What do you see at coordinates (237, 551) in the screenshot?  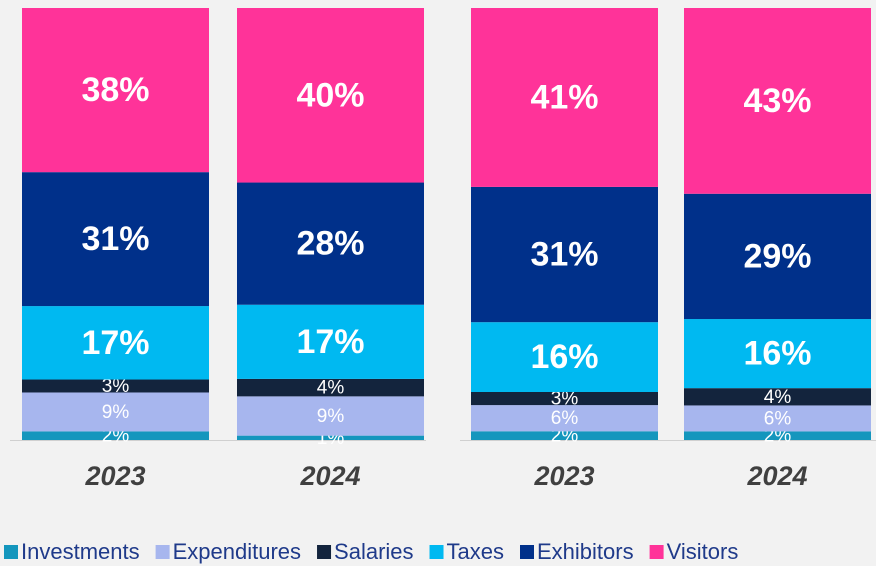 I see `legend-label: Expenditures` at bounding box center [237, 551].